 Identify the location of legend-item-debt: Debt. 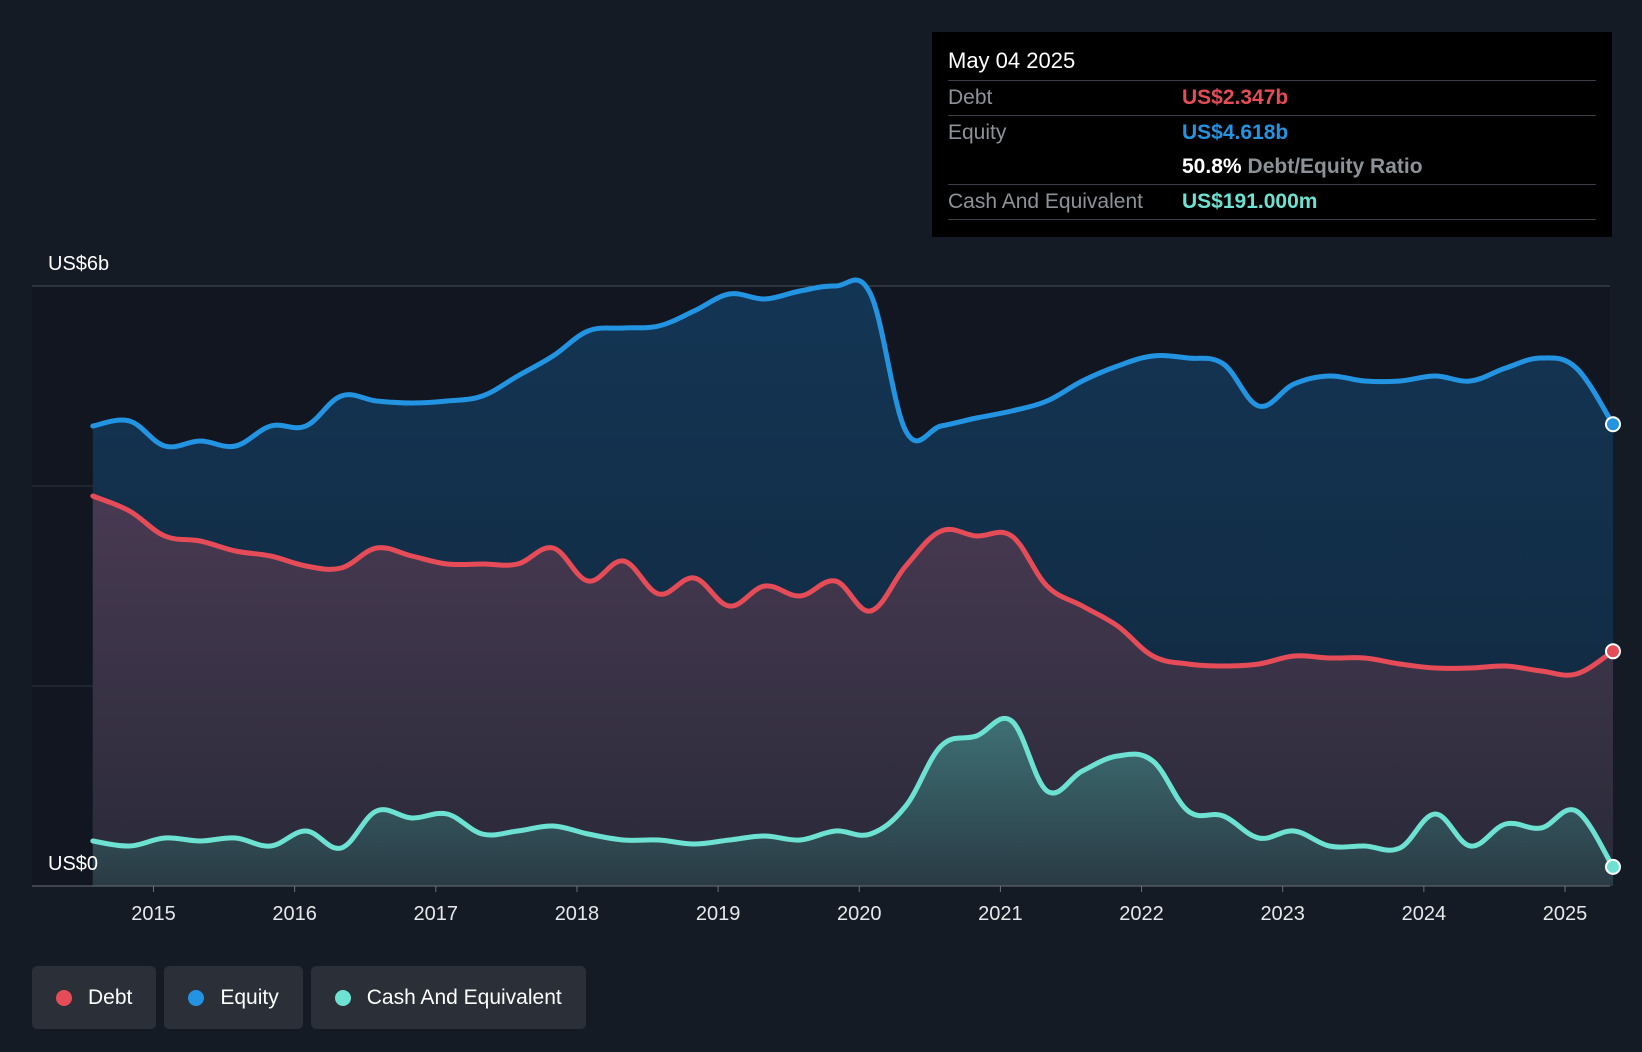
(94, 997).